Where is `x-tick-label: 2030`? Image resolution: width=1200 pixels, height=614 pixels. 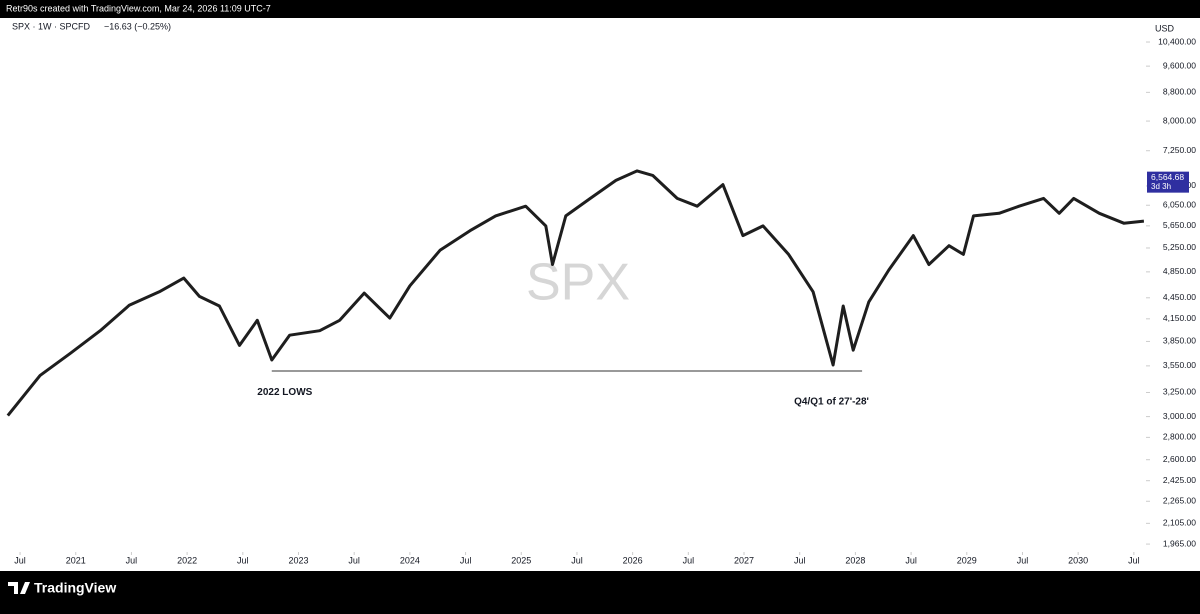 x-tick-label: 2030 is located at coordinates (1078, 560).